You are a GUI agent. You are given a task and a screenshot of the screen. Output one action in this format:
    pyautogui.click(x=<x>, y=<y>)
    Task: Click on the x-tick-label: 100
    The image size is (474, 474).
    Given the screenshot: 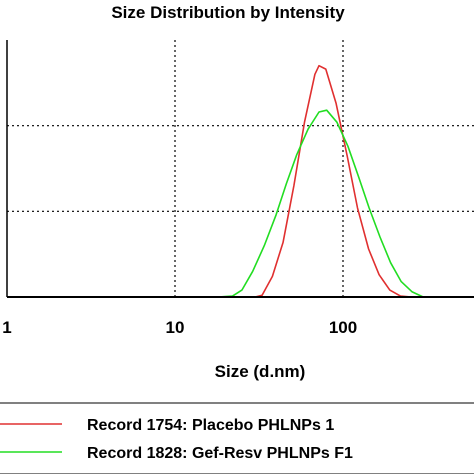 What is the action you would take?
    pyautogui.click(x=343, y=327)
    